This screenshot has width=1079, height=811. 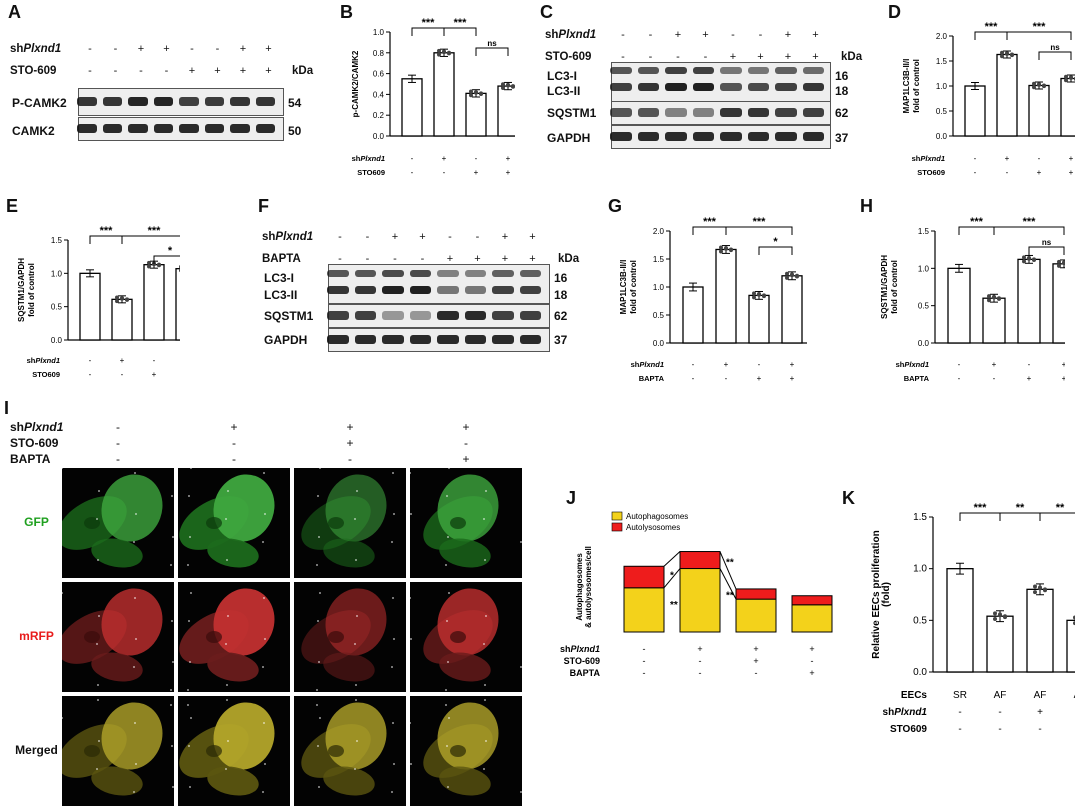 I want to click on condition-label: STO609, so click(x=908, y=729).